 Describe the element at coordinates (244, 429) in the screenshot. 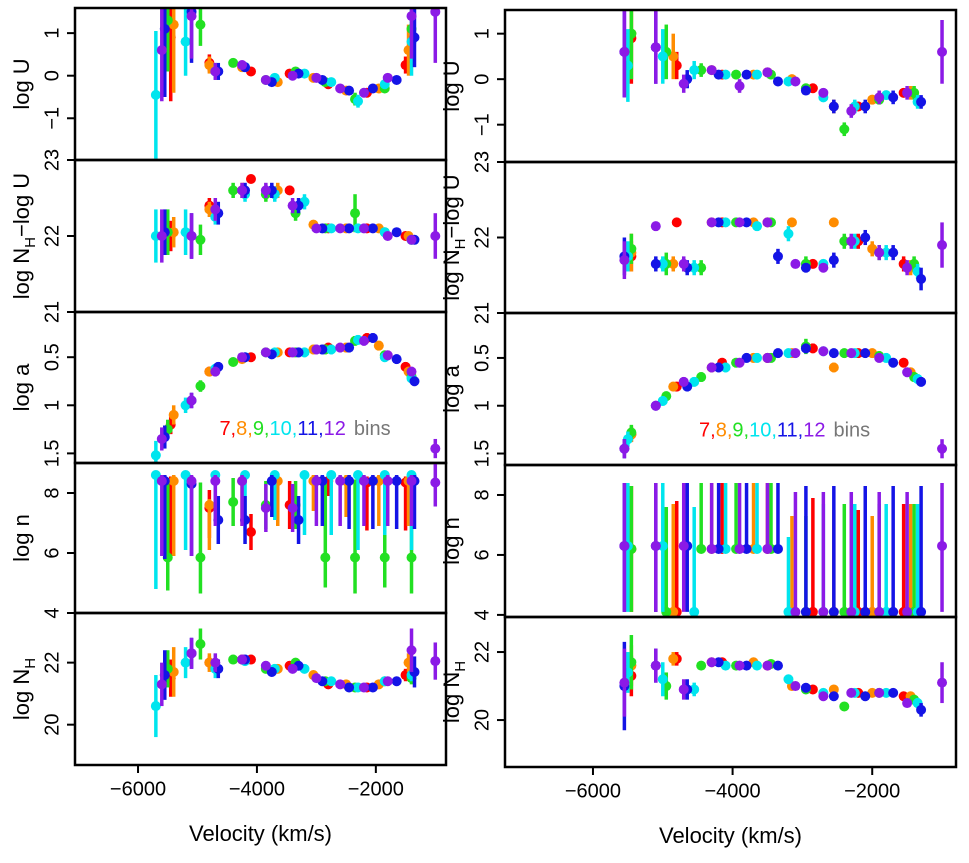

I see `legend-entry: 8,` at that location.